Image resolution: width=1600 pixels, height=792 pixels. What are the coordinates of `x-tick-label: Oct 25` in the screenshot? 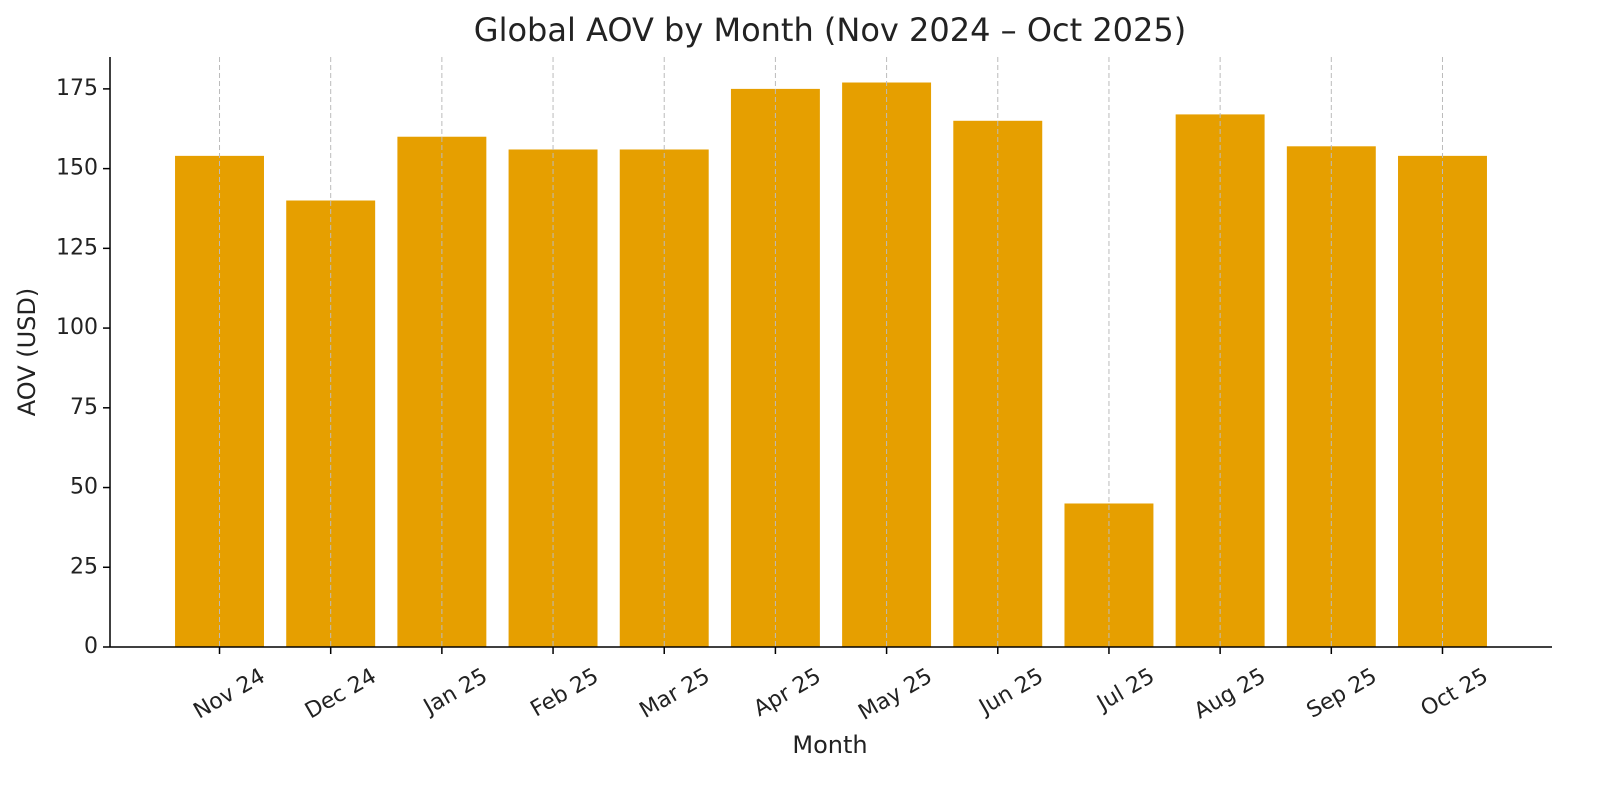 It's located at (1455, 693).